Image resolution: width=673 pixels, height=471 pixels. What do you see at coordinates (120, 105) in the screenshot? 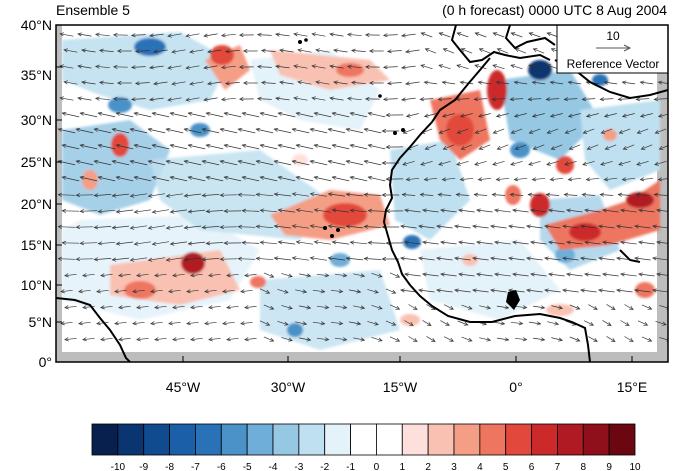
I see `field-core-blue` at bounding box center [120, 105].